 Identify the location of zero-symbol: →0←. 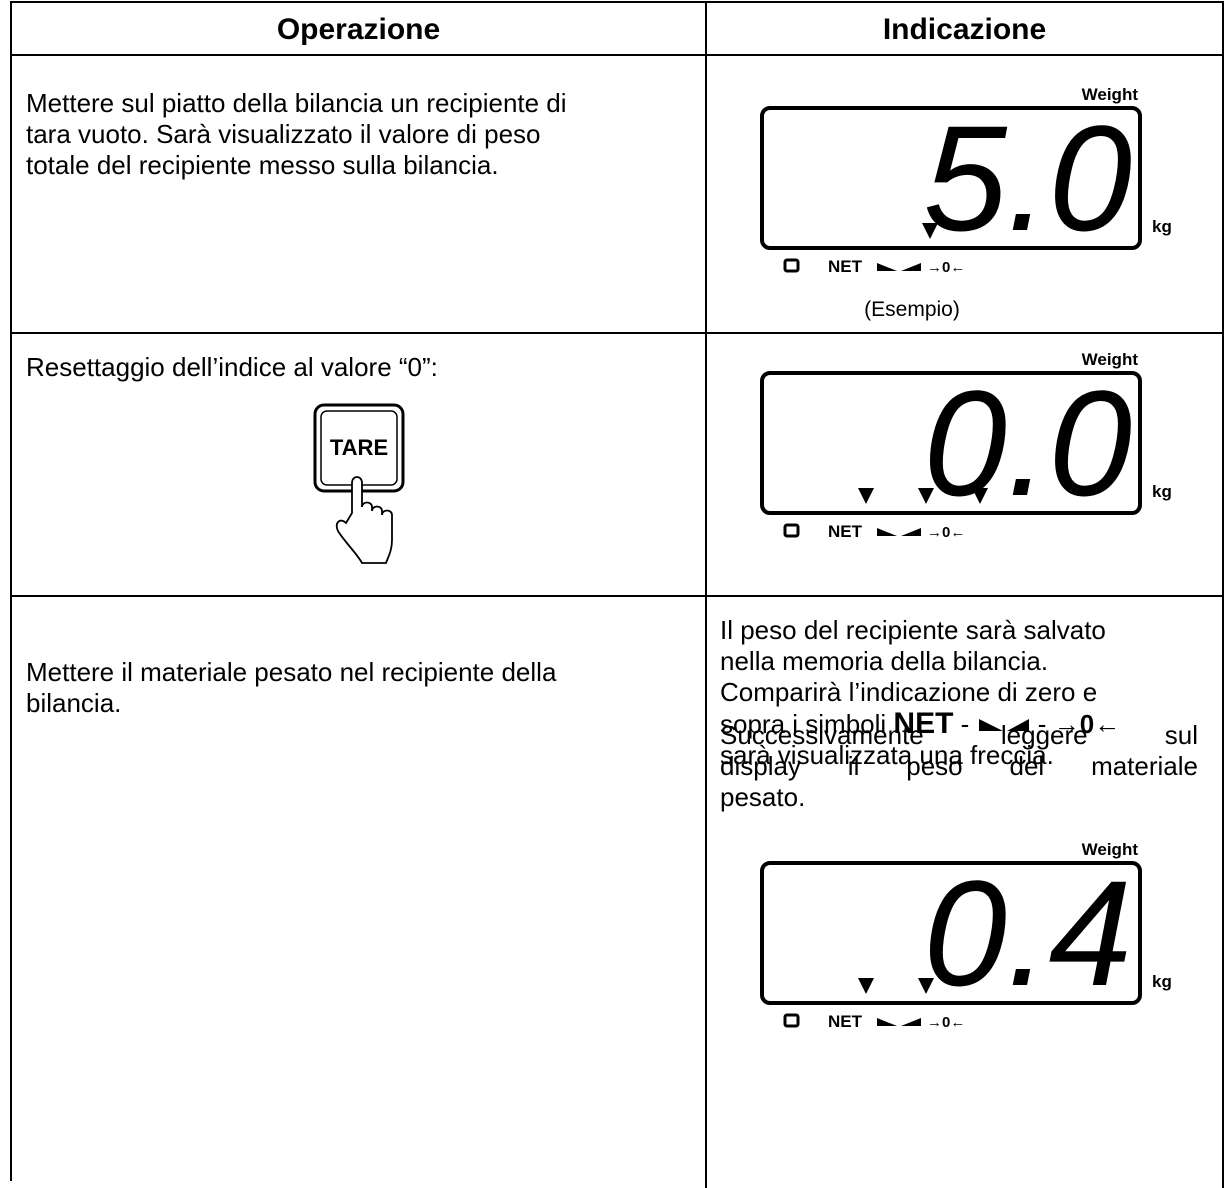
(1087, 724).